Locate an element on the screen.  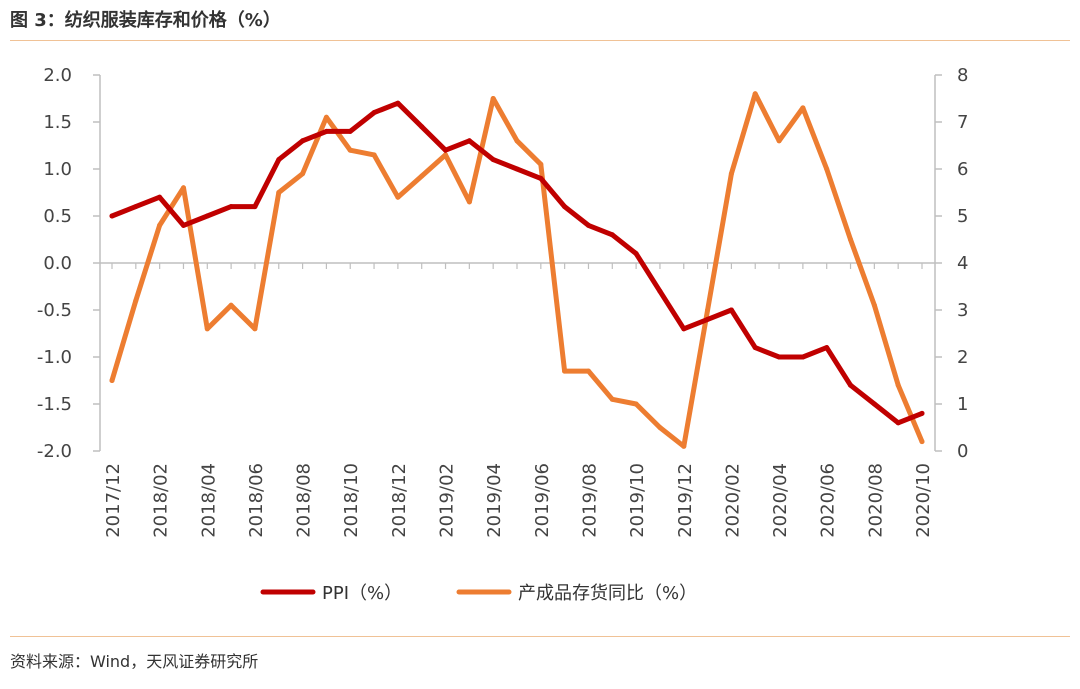
left-tick-label: 2.0 is located at coordinates (57, 75).